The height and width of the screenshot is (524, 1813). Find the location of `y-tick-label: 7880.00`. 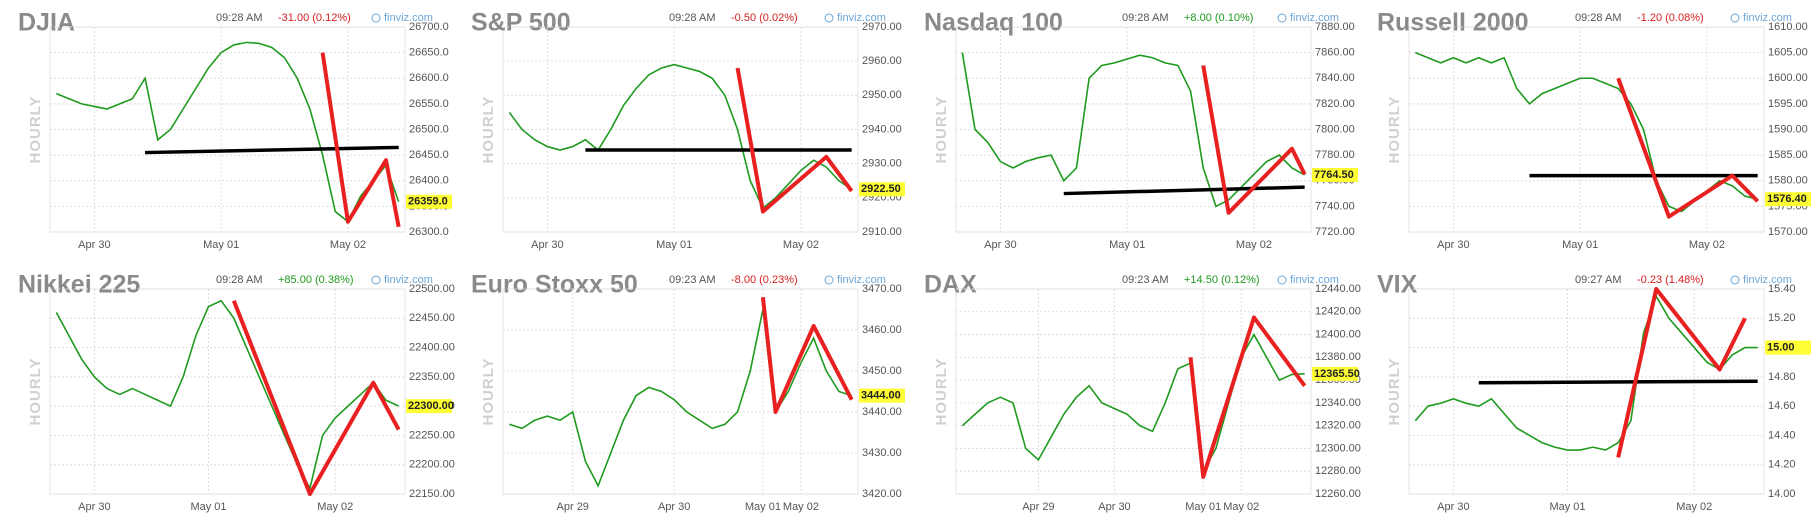

y-tick-label: 7880.00 is located at coordinates (1335, 27).